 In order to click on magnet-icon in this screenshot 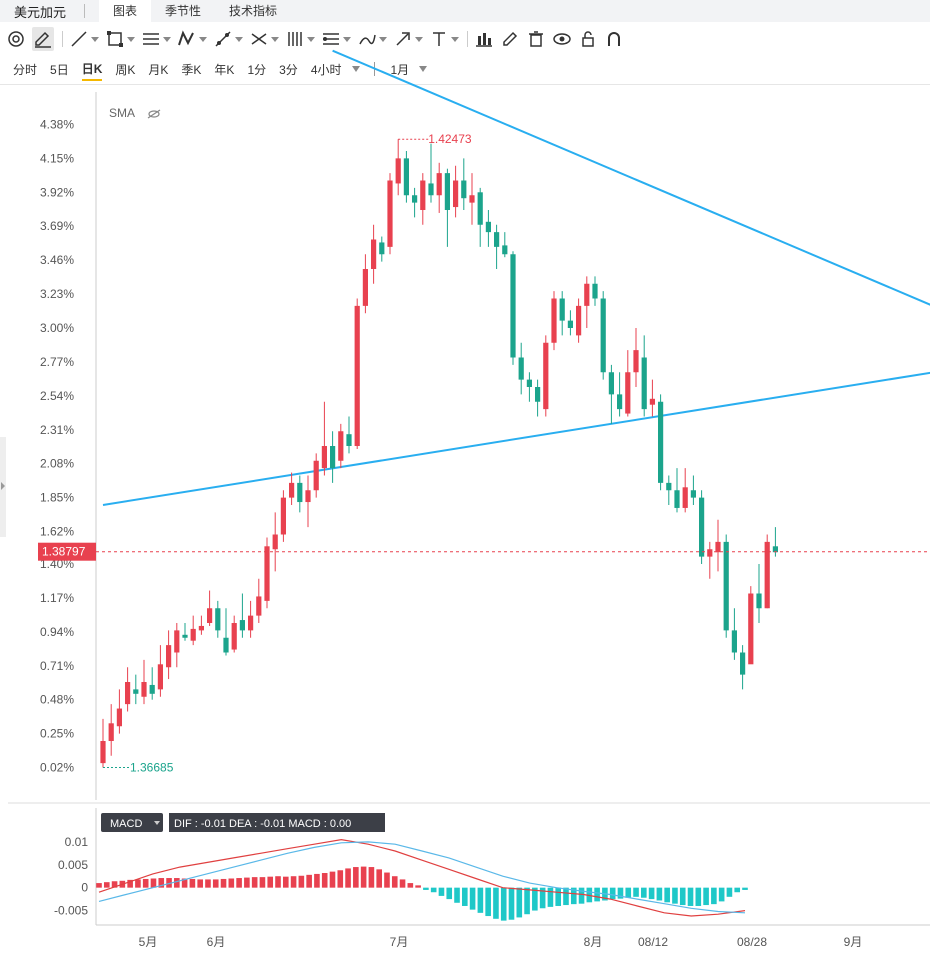, I will do `click(614, 39)`.